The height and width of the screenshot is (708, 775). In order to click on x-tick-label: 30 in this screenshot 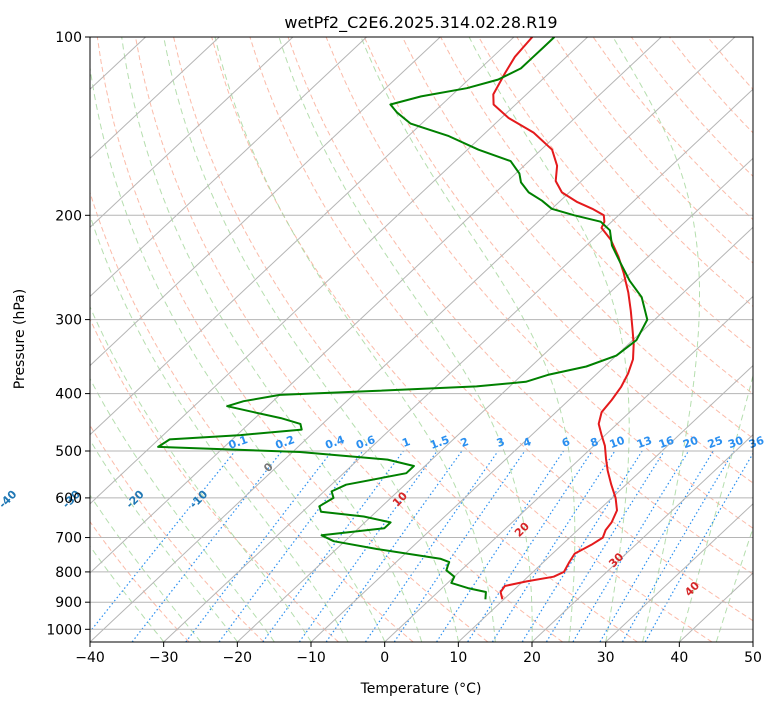, I will do `click(606, 658)`.